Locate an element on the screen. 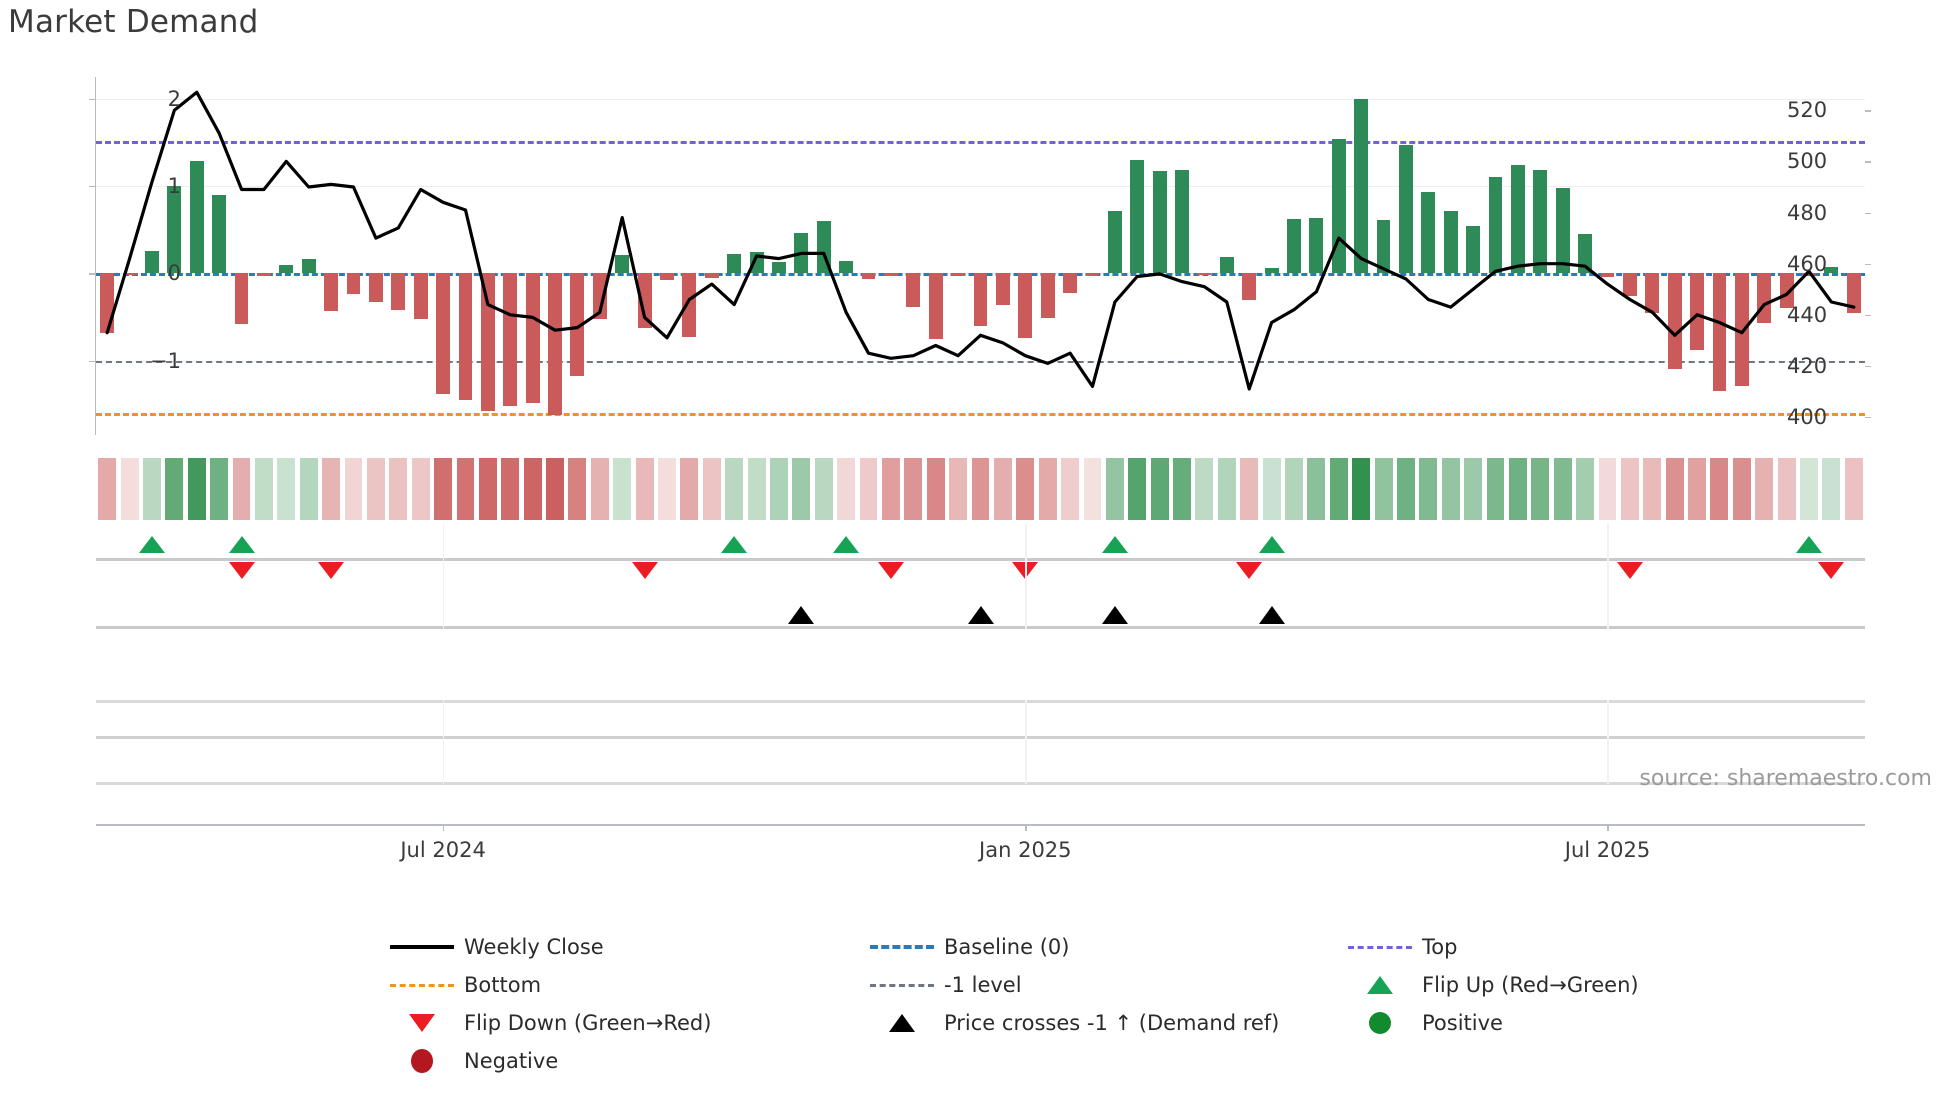 The height and width of the screenshot is (1102, 1960). flip-row-axis is located at coordinates (980, 559).